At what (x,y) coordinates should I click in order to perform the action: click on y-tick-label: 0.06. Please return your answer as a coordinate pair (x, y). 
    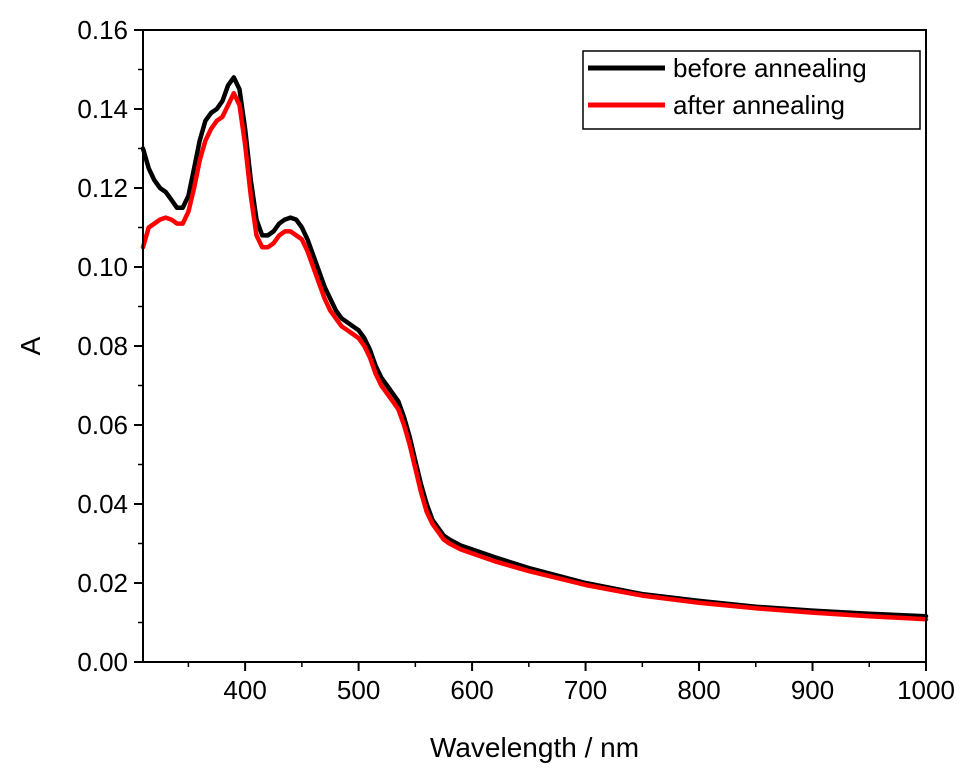
    Looking at the image, I should click on (102, 425).